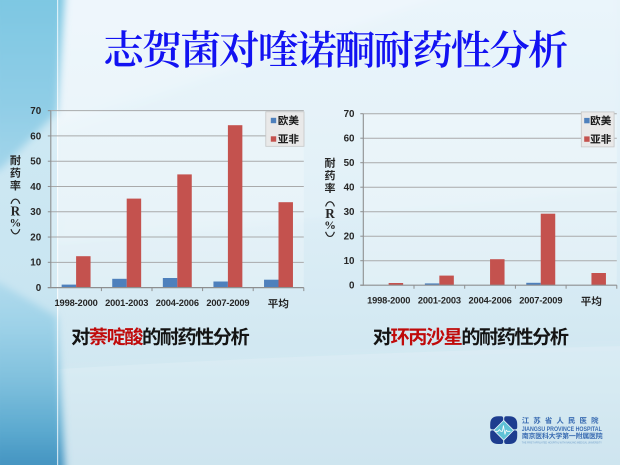 This screenshot has height=465, width=620. Describe the element at coordinates (562, 429) in the screenshot. I see `svg-text: JIANGSU PROVINCE HOSPITAL` at that location.